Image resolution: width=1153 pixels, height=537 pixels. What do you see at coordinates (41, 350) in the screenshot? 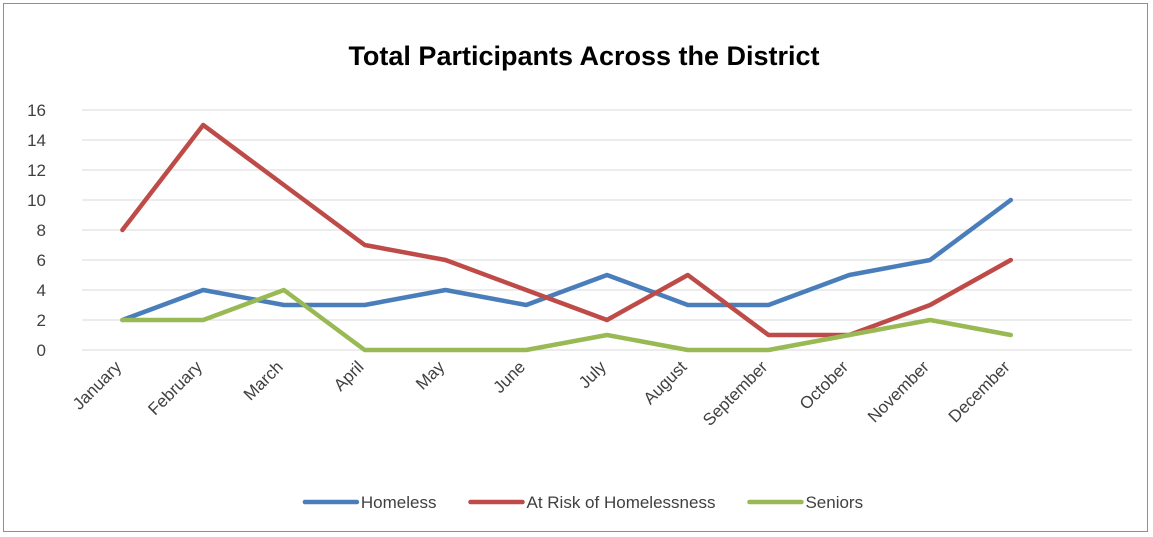
I see `y-tick-label: 0` at bounding box center [41, 350].